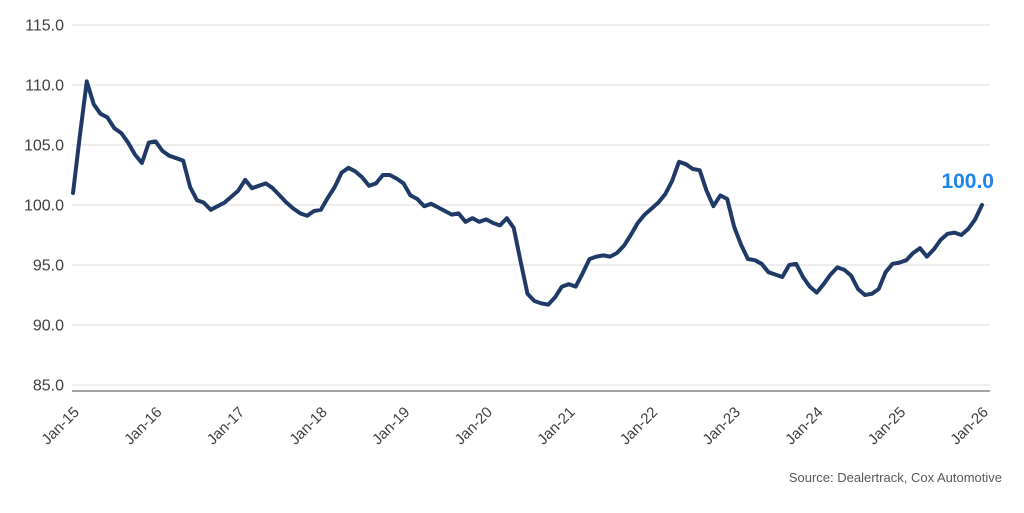  Describe the element at coordinates (226, 426) in the screenshot. I see `x-tick-label: Jan-17` at that location.